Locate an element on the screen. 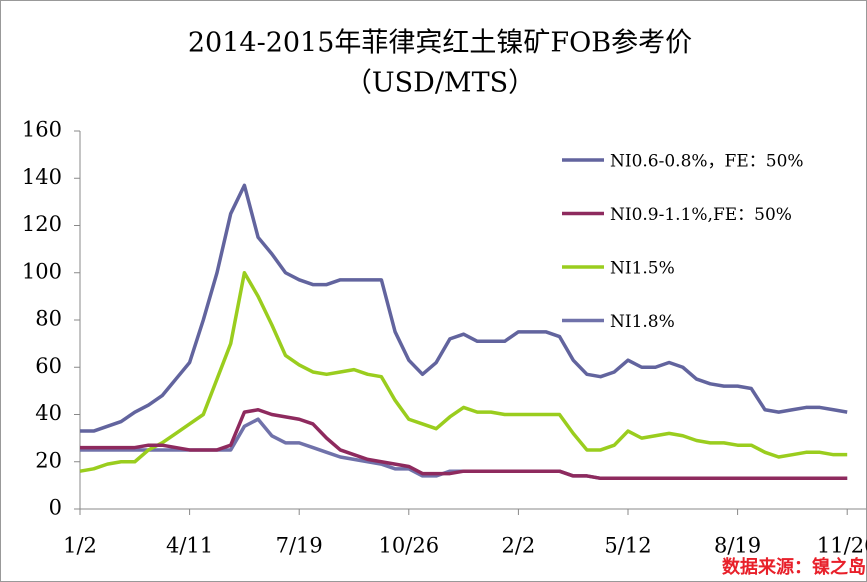 Image resolution: width=867 pixels, height=582 pixels. y-tick-label: 60 is located at coordinates (48, 366).